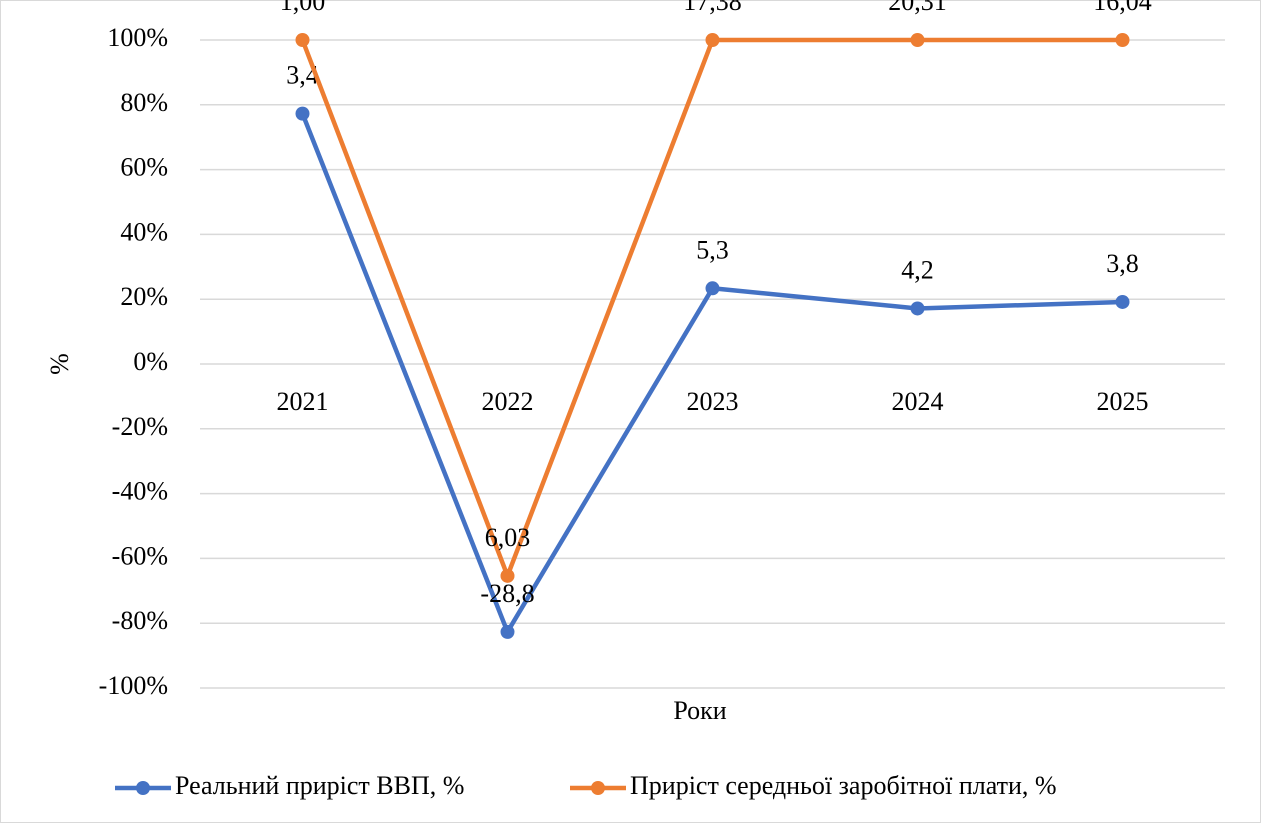 This screenshot has width=1261, height=823. What do you see at coordinates (319, 785) in the screenshot?
I see `legend-label: Реальний приріст ВВП, %` at bounding box center [319, 785].